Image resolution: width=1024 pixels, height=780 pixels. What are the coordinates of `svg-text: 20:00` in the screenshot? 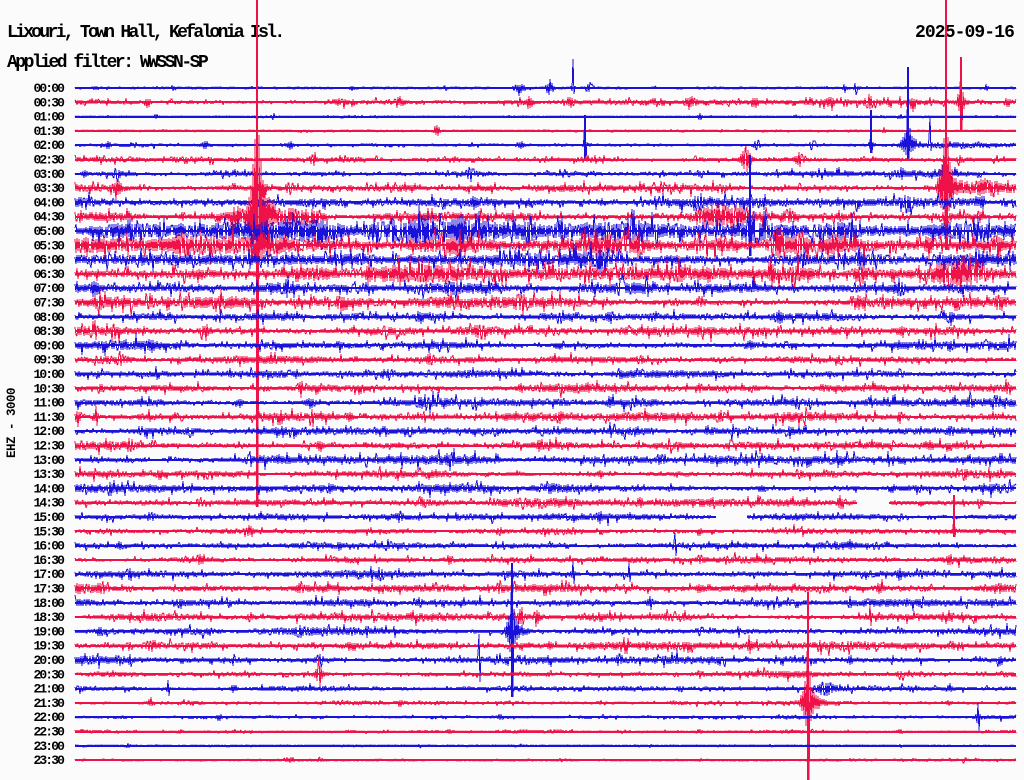 It's located at (50, 660).